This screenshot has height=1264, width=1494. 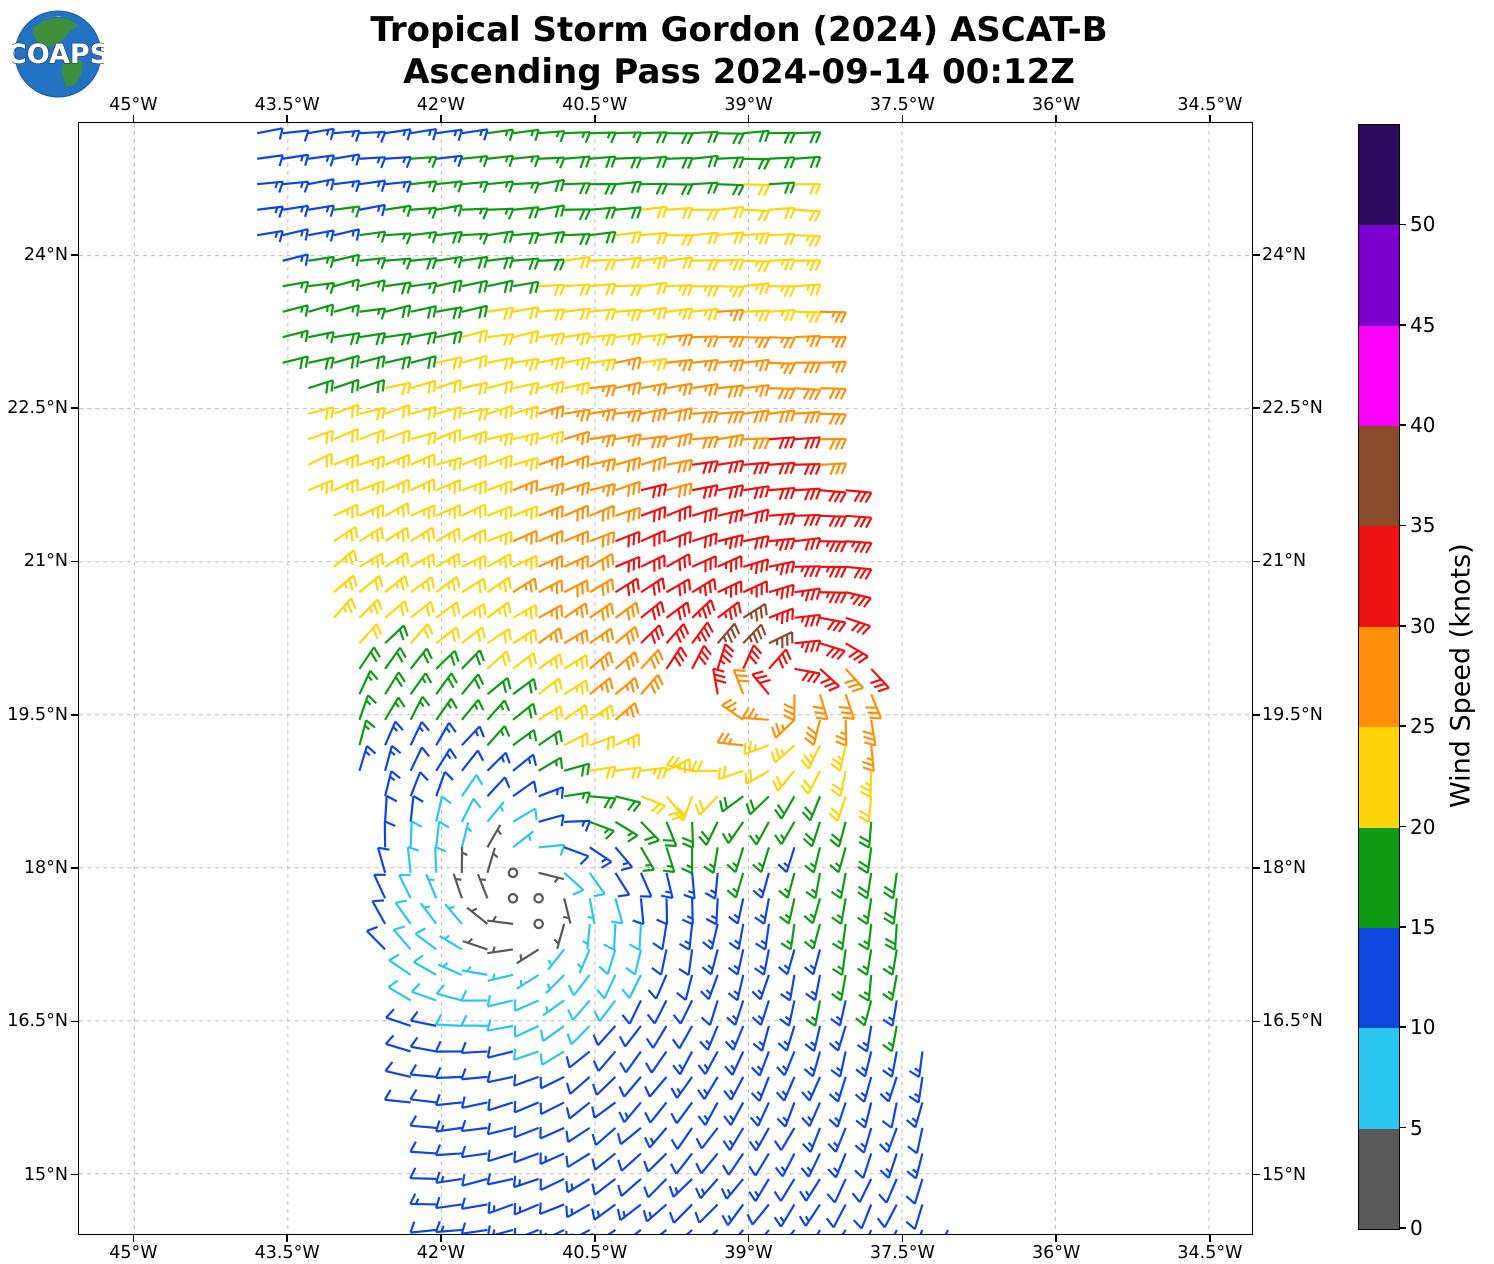 I want to click on colorbar-tick-label-20: 20, so click(x=1423, y=826).